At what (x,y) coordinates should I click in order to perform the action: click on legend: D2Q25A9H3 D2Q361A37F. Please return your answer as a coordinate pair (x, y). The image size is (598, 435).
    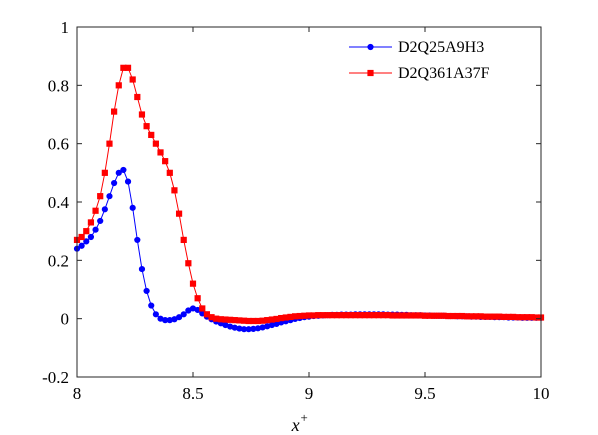
    Looking at the image, I should click on (433, 61).